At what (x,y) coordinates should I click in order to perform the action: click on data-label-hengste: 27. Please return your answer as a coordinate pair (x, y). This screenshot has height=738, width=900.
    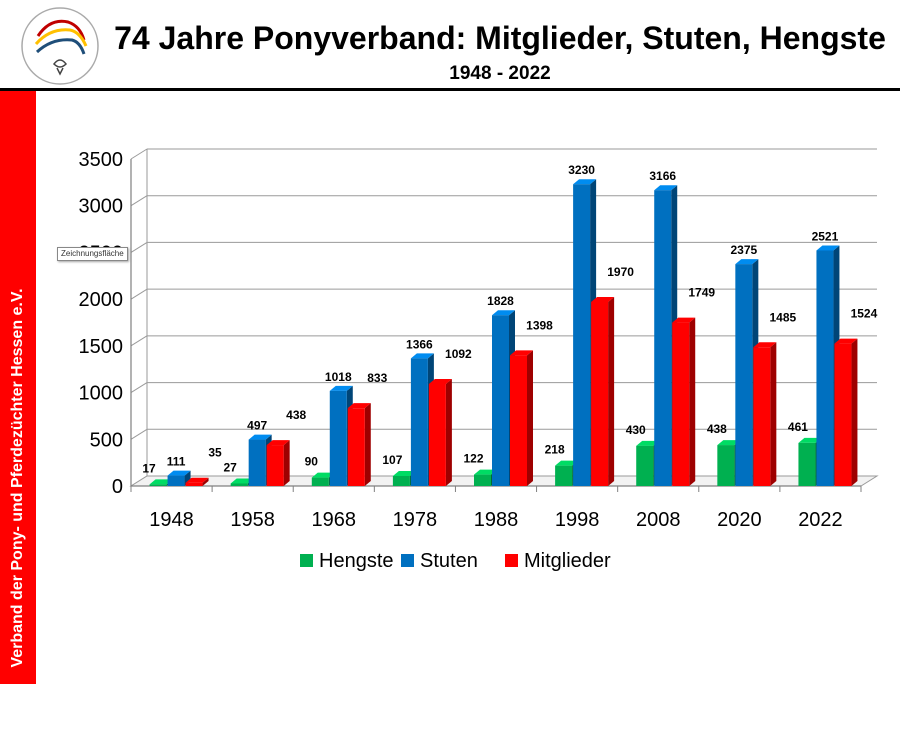
    Looking at the image, I should click on (230, 467).